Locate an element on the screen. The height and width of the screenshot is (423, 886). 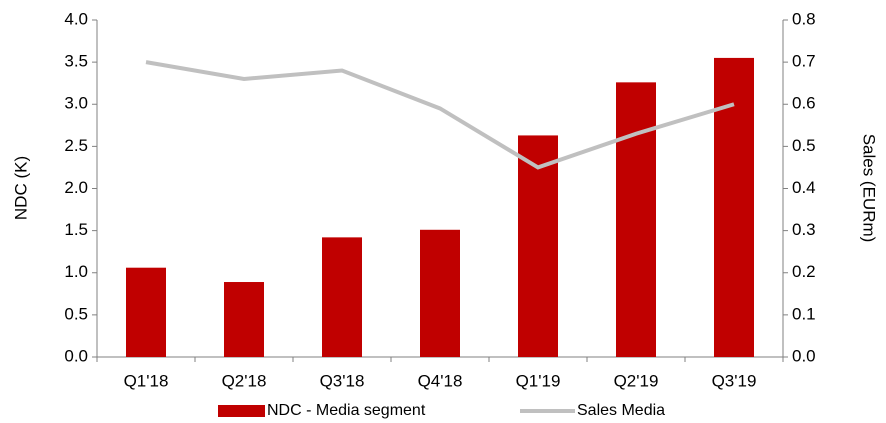
y2-tick-label: 0.4 is located at coordinates (804, 187).